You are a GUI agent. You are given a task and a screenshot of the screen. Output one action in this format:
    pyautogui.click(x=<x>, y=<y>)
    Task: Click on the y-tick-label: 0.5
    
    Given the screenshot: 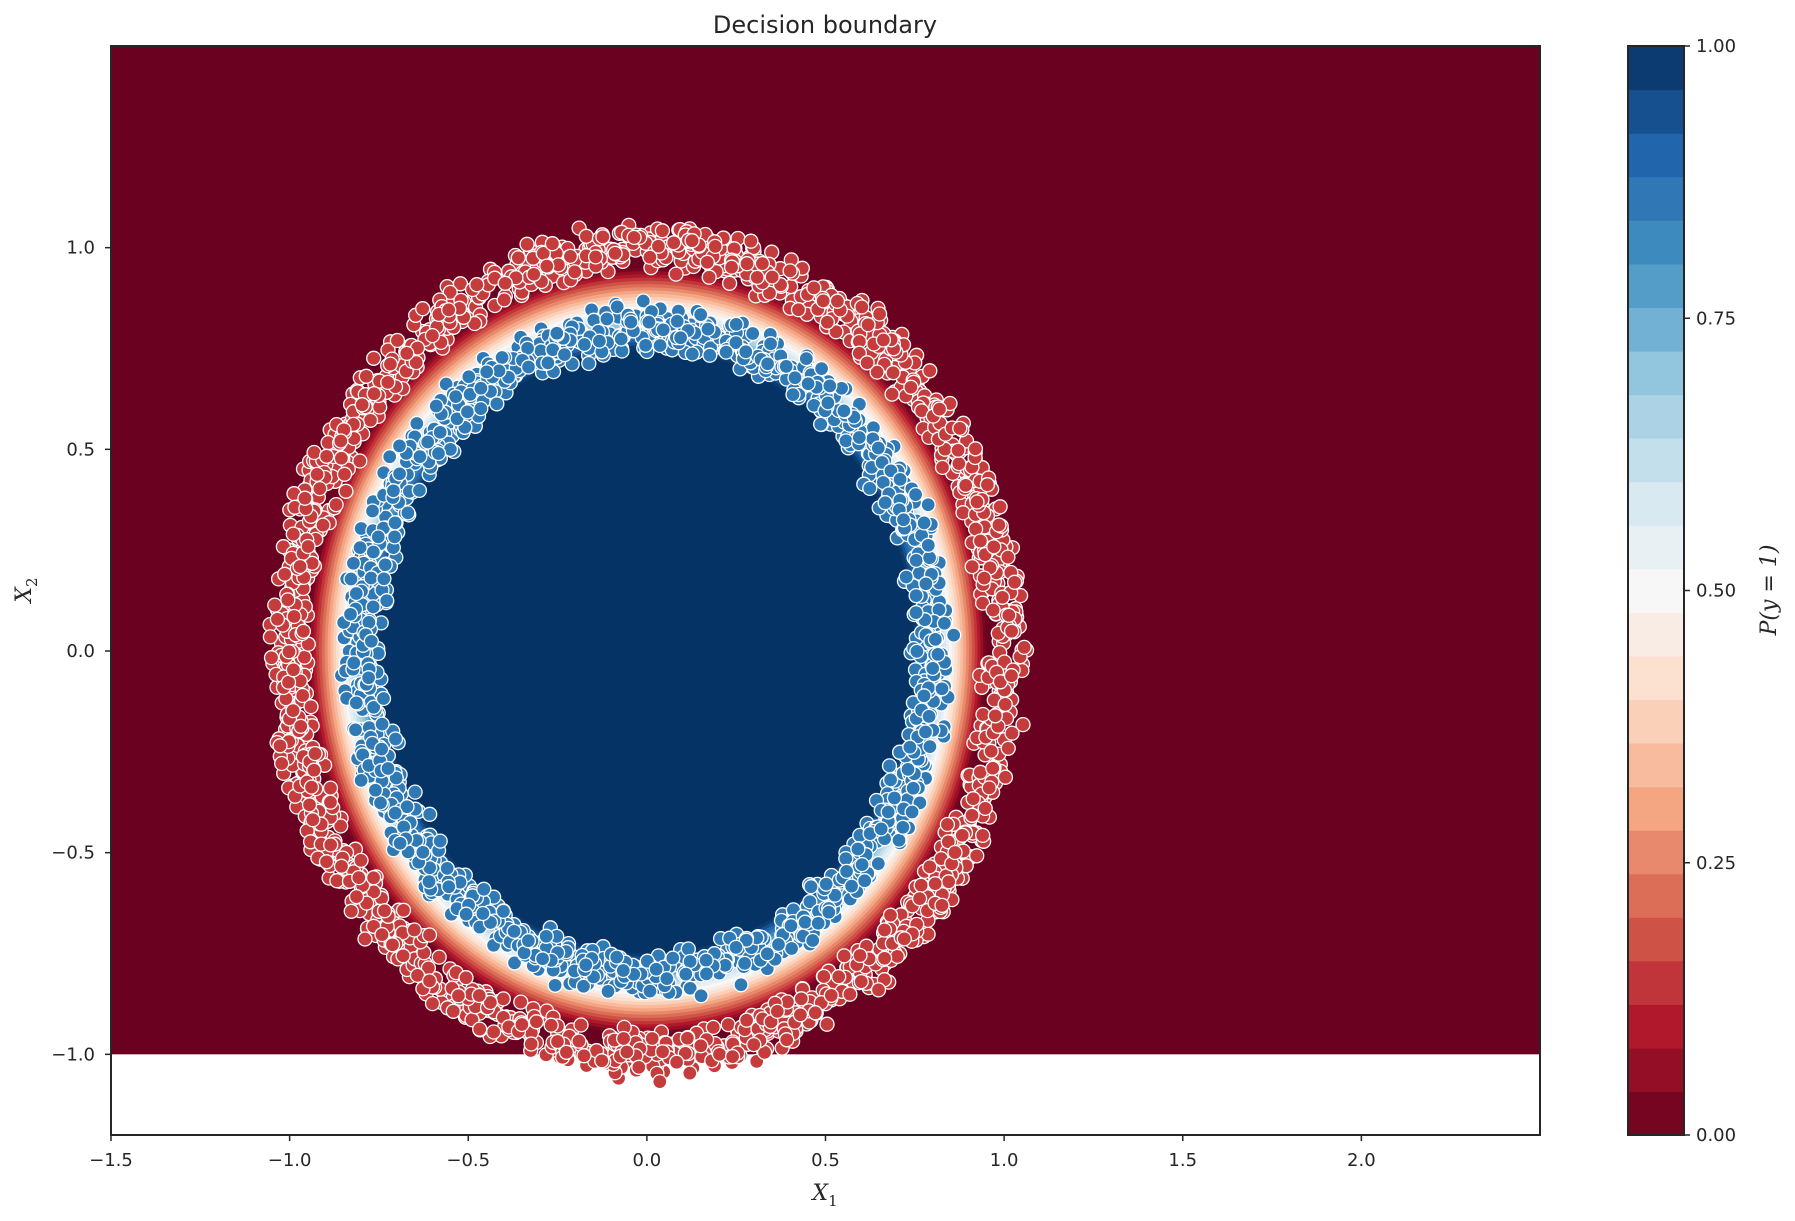 What is the action you would take?
    pyautogui.click(x=80, y=449)
    